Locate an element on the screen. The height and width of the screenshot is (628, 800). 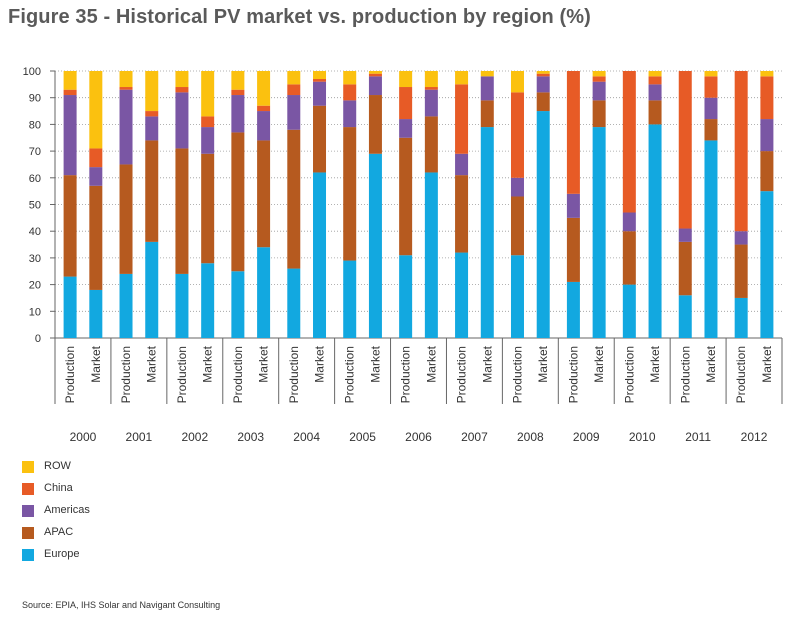
bar-2002-production-china is located at coordinates (182, 90).